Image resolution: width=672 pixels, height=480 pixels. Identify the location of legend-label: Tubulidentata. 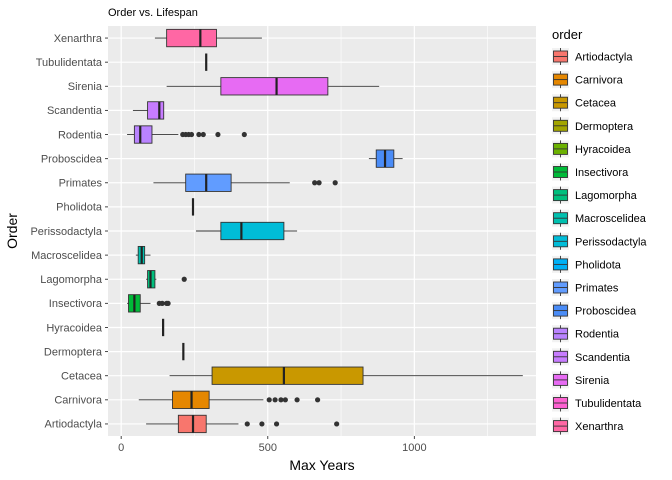
(608, 404).